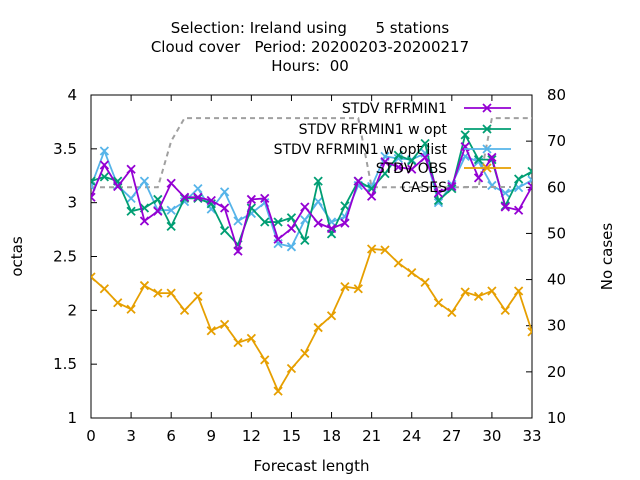 This screenshot has width=640, height=480. Describe the element at coordinates (556, 141) in the screenshot. I see `y2-tick-label: 70` at that location.